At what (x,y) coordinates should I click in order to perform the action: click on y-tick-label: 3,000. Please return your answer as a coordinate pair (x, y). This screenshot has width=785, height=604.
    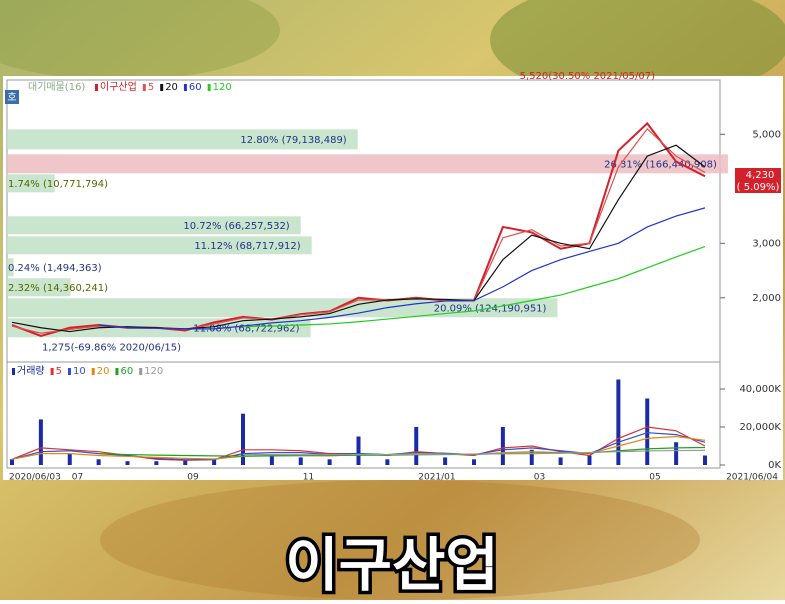
    Looking at the image, I should click on (766, 243).